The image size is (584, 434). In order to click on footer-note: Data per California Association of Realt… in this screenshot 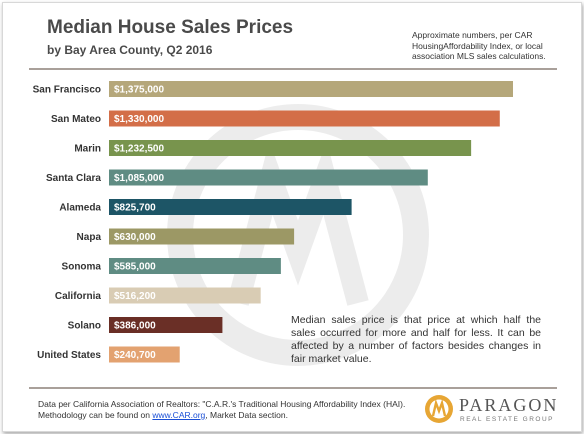, I will do `click(228, 410)`.